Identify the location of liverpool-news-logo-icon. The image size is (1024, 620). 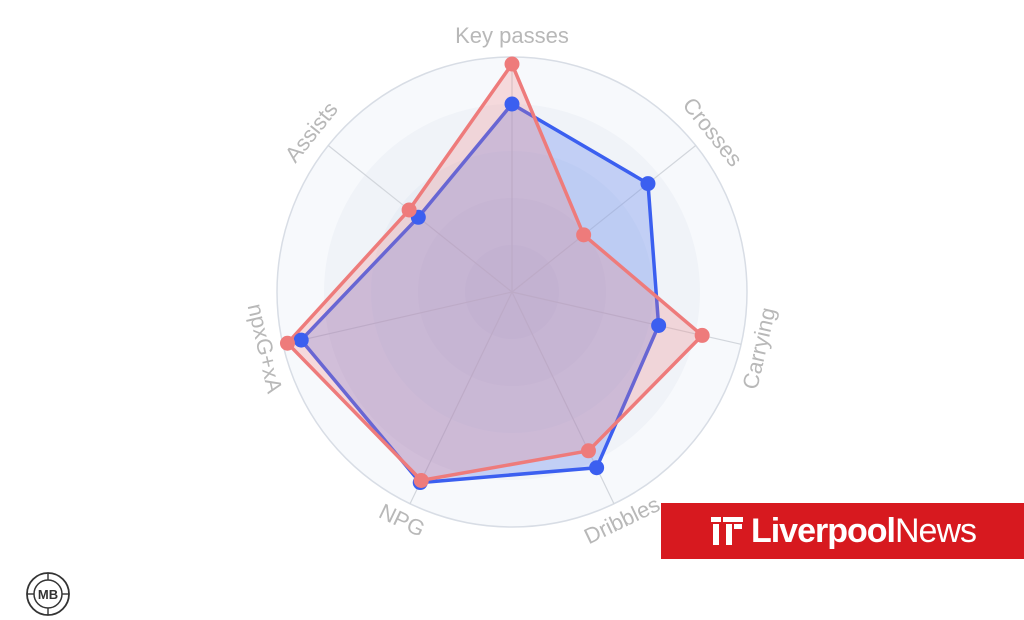
(726, 531).